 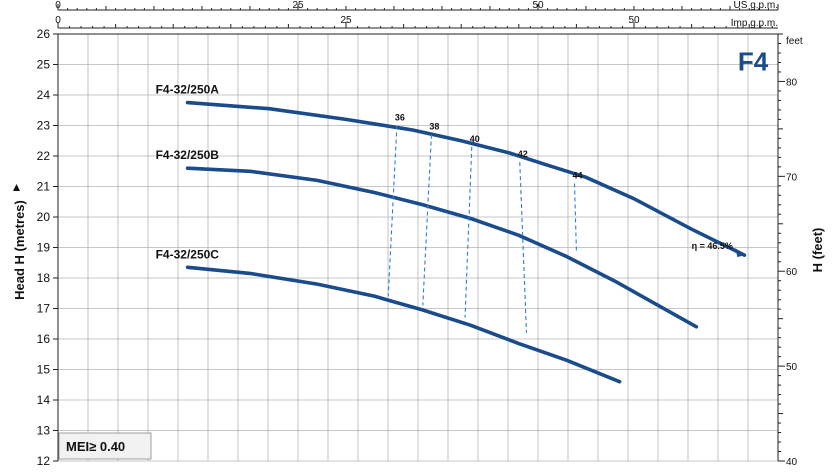 I want to click on series-label-F4-32/250A: F4-32/250A, so click(x=188, y=90).